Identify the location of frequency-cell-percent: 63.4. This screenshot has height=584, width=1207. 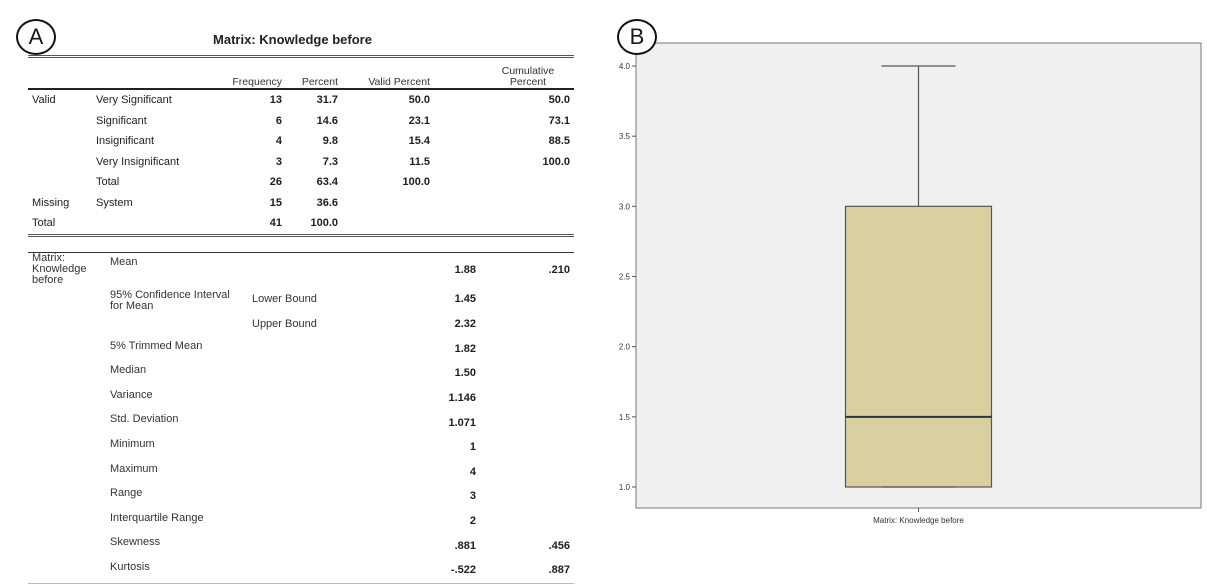
(327, 182).